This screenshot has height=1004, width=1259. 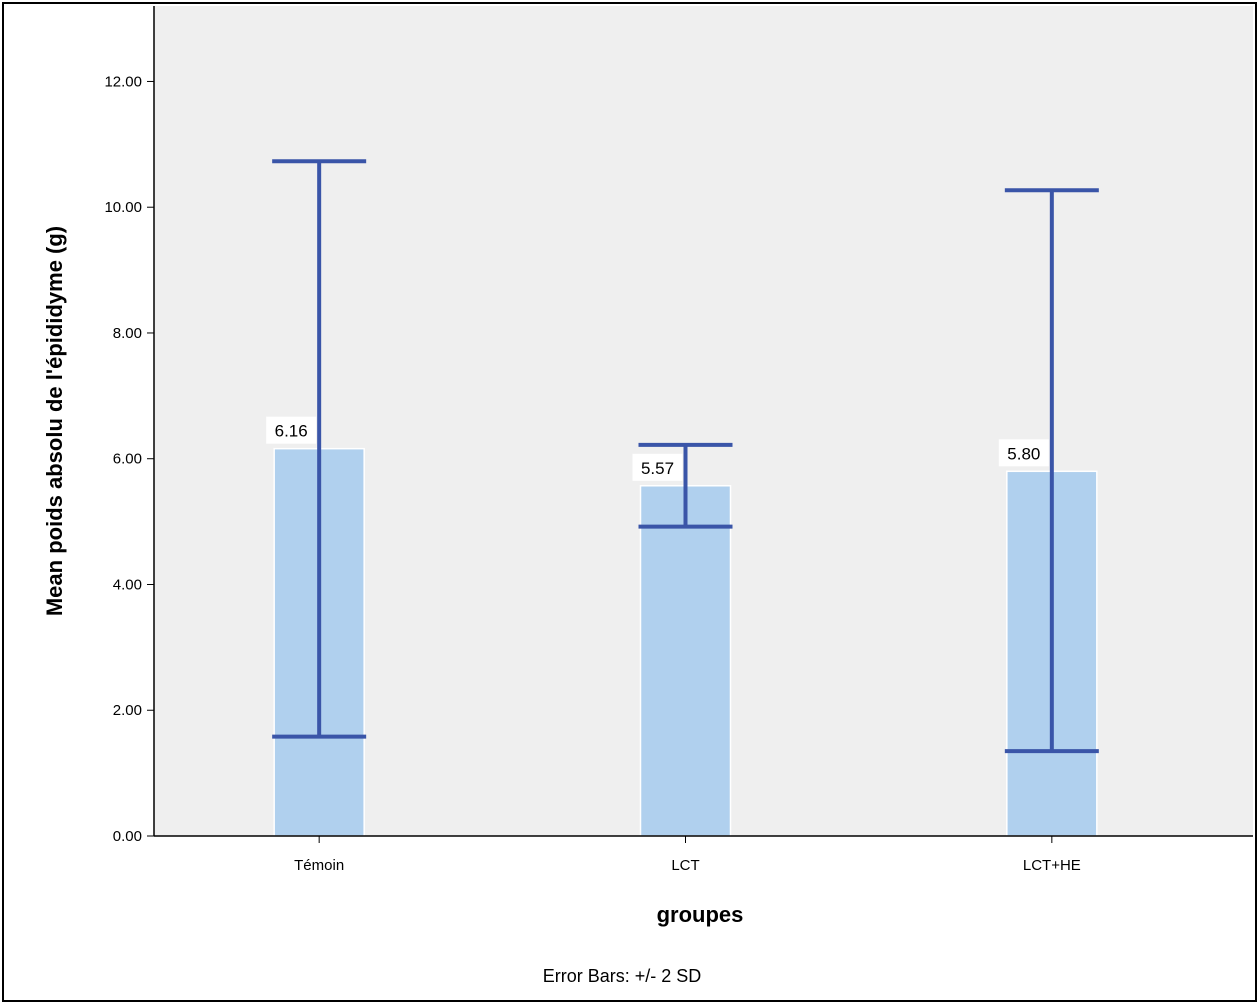 What do you see at coordinates (127, 836) in the screenshot?
I see `y-tick-label: 0.00` at bounding box center [127, 836].